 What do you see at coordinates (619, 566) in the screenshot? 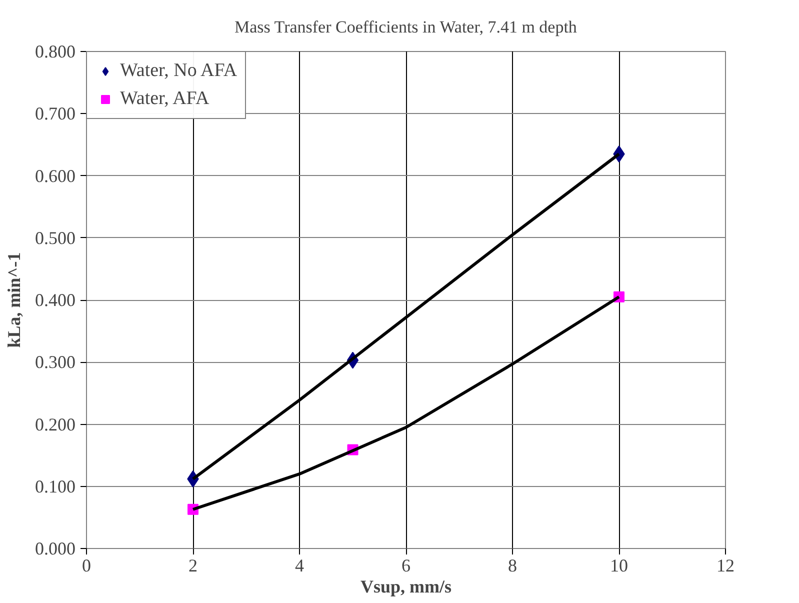
I see `x-tick-label: 10` at bounding box center [619, 566].